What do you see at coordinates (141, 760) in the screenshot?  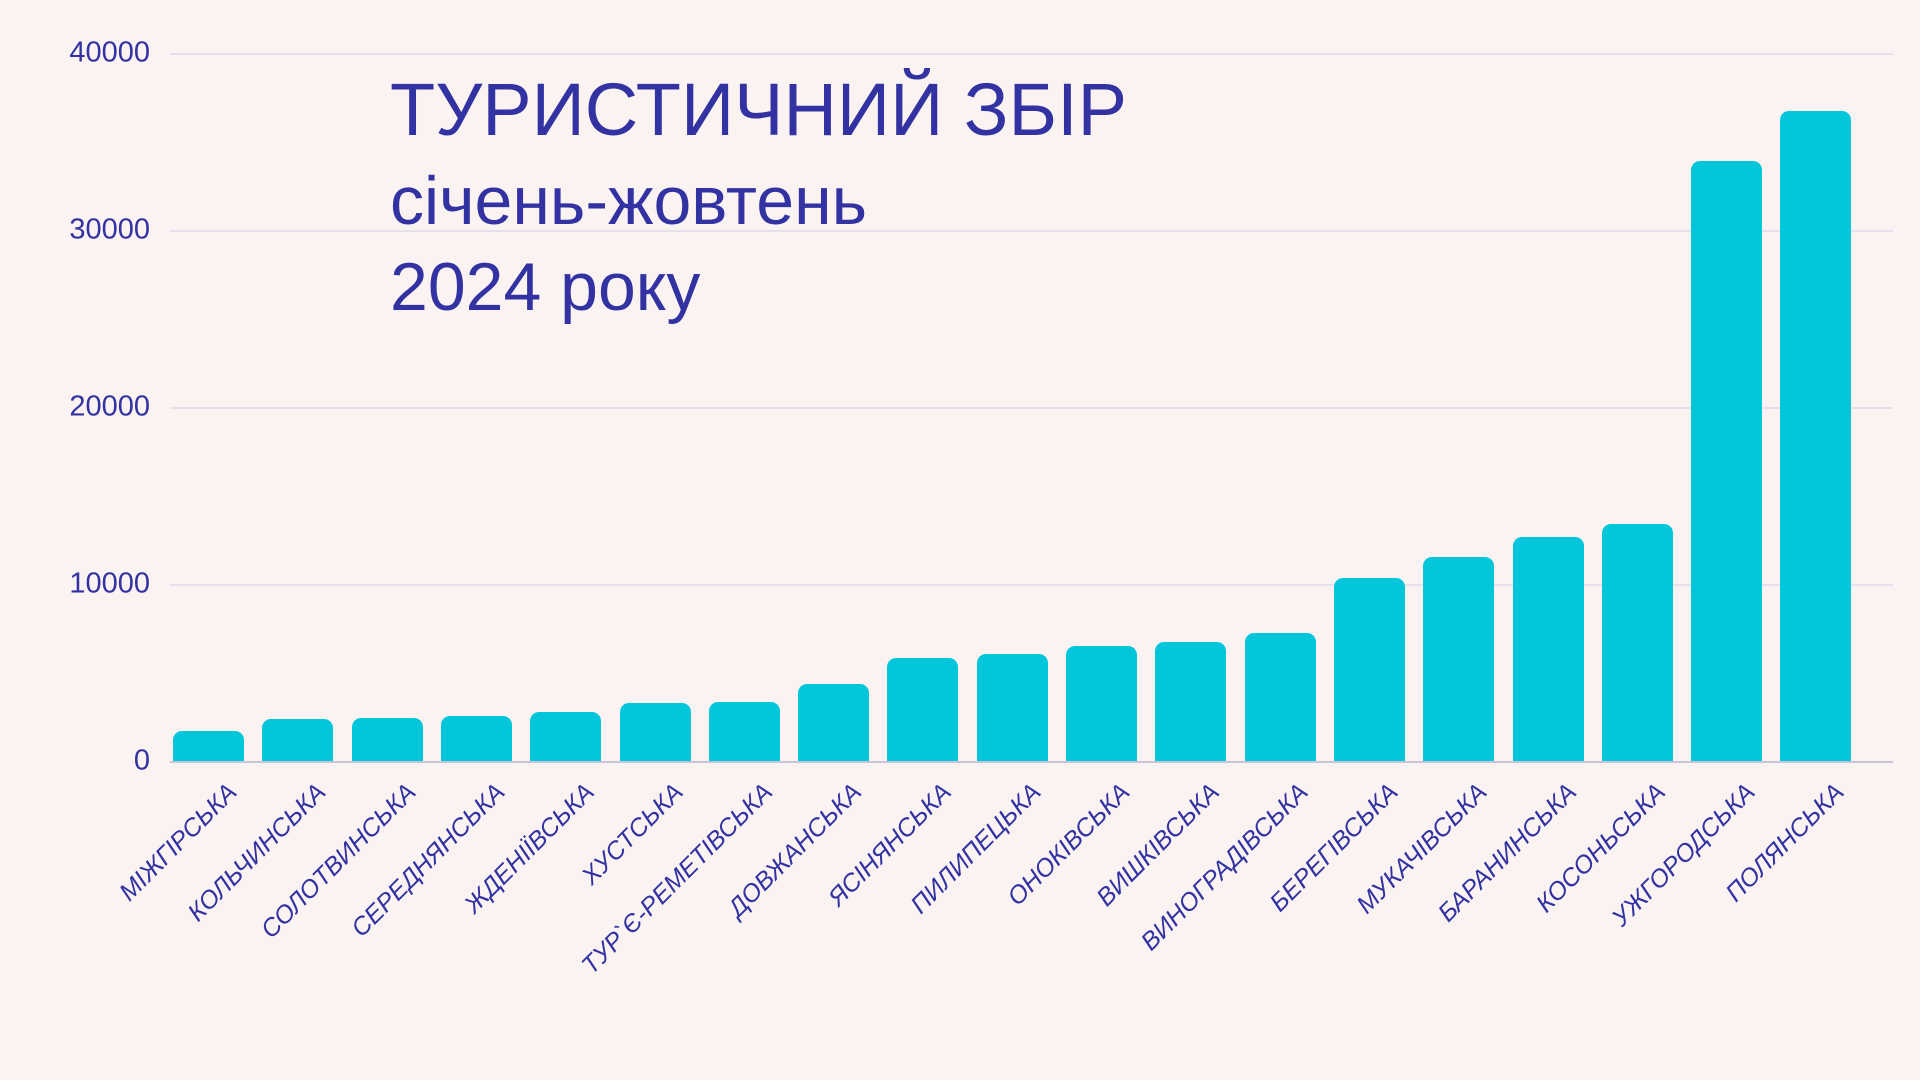 I see `y-tick-label: 0` at bounding box center [141, 760].